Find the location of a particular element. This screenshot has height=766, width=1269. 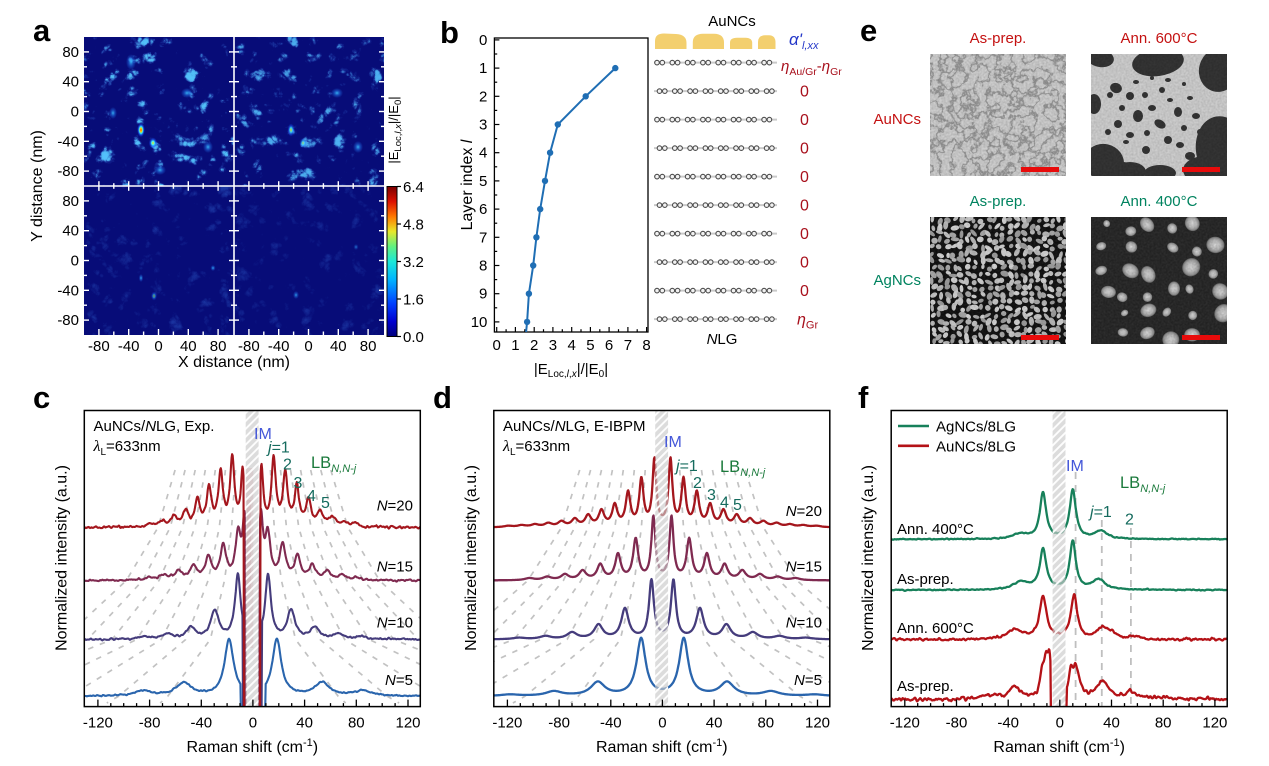

svg-text: 7 is located at coordinates (483, 237).